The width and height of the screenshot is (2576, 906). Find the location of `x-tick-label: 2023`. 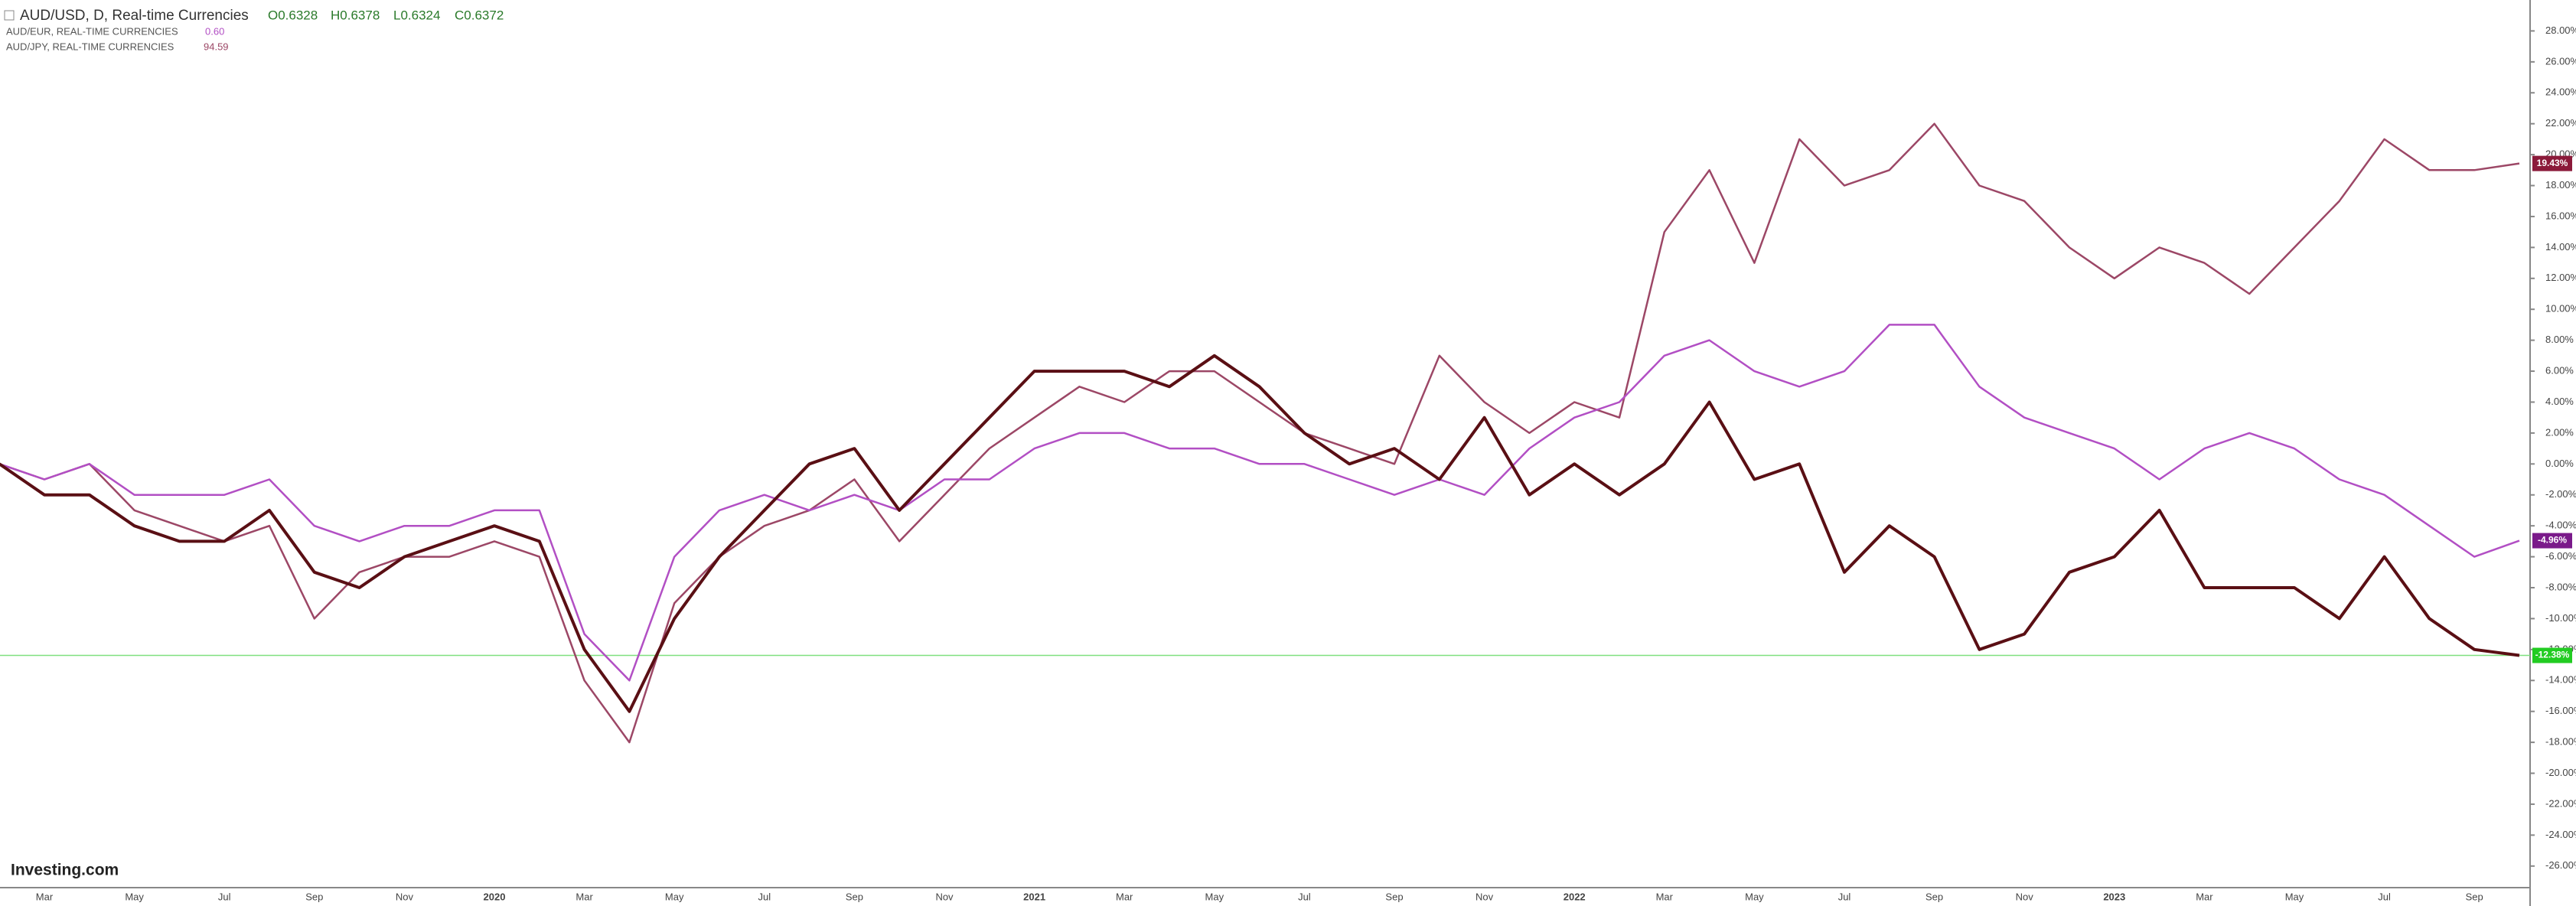

x-tick-label: 2023 is located at coordinates (2114, 896).